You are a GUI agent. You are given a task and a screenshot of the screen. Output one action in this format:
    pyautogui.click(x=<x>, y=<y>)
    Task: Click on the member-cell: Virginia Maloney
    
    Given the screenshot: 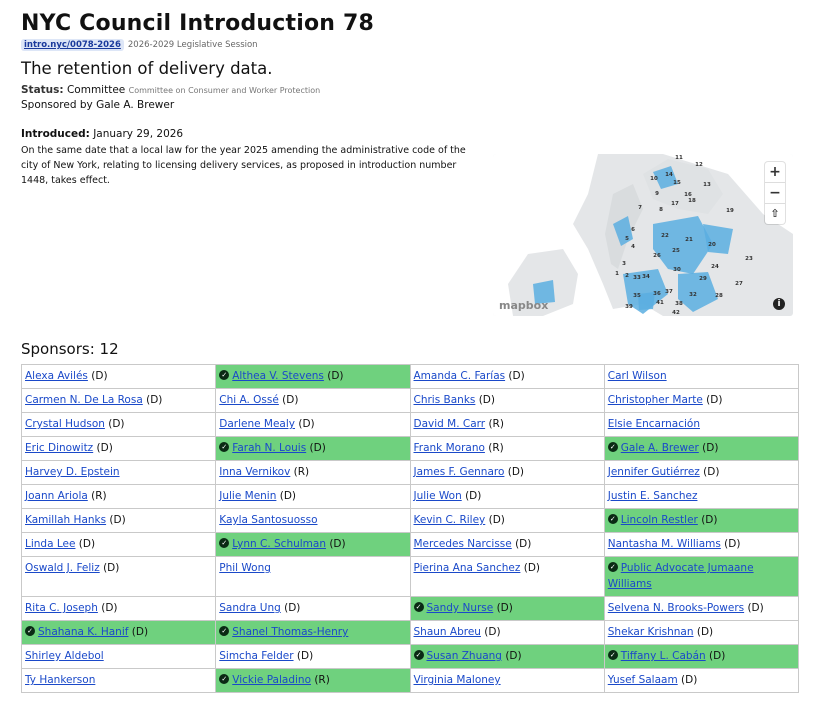 What is the action you would take?
    pyautogui.click(x=507, y=680)
    